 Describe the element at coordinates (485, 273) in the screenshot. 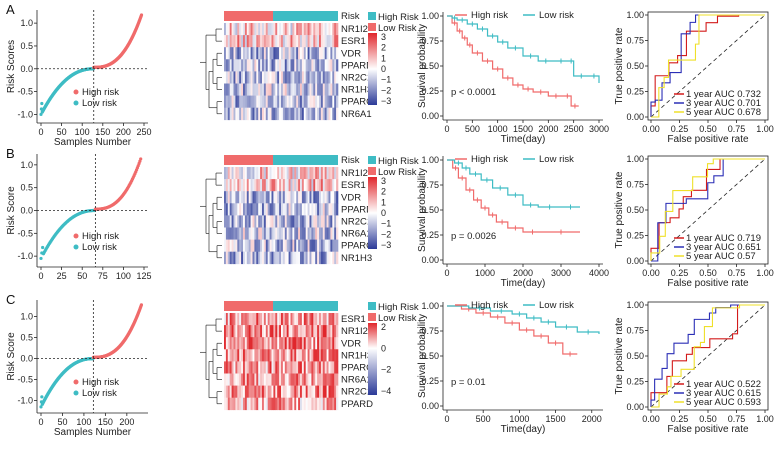

I see `x-tick-label: 1000` at that location.